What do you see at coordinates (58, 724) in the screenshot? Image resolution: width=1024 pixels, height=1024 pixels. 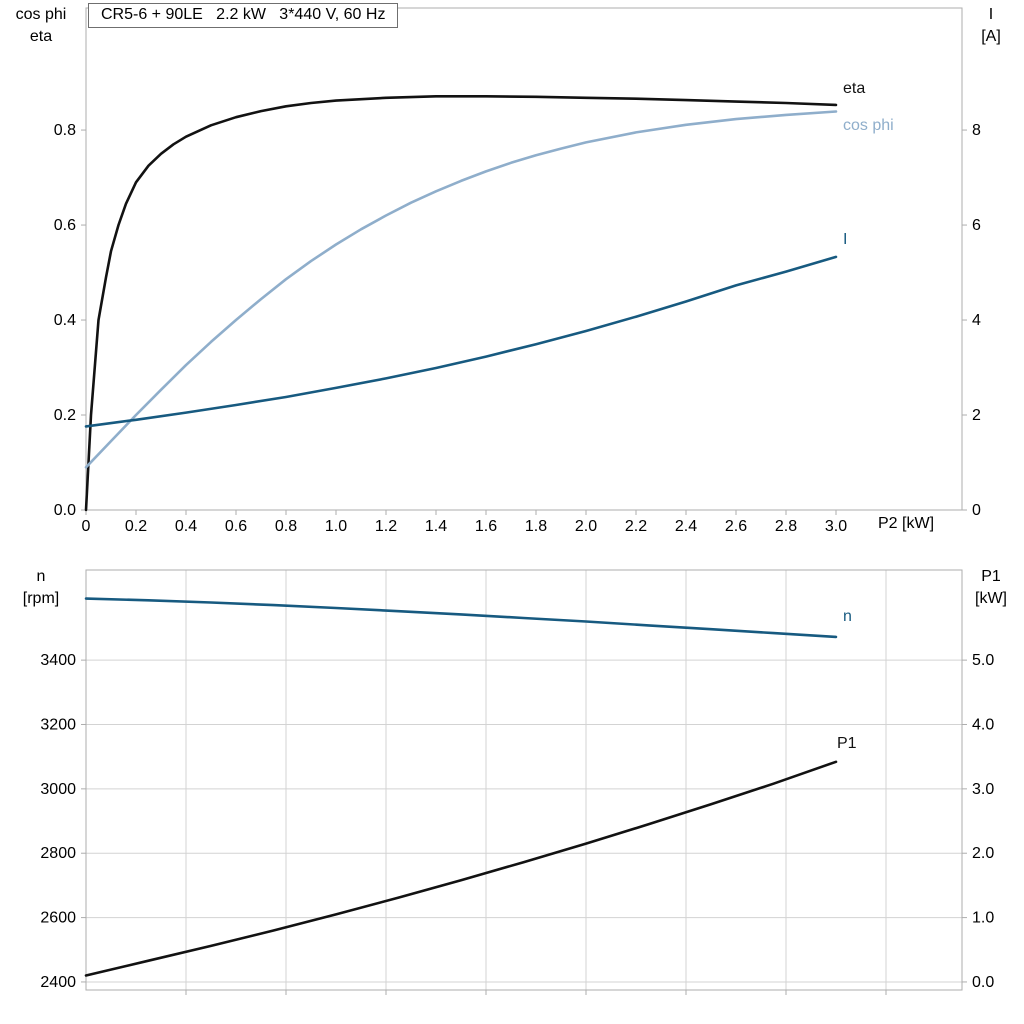 I see `svg-text: 3200` at bounding box center [58, 724].